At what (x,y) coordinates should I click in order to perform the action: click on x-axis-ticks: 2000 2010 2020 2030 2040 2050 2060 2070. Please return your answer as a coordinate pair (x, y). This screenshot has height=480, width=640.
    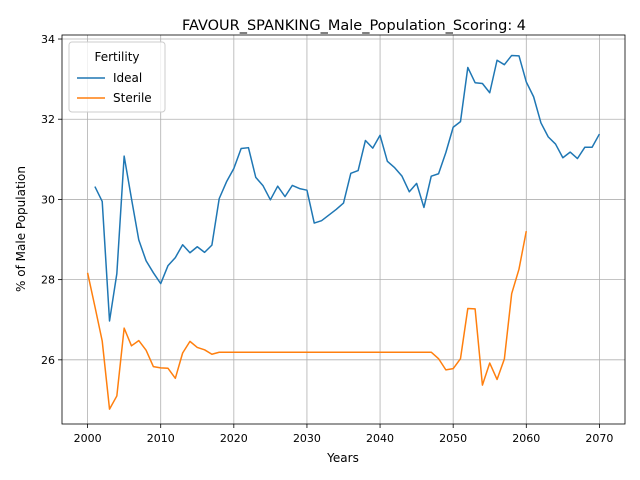
    Looking at the image, I should click on (343, 434).